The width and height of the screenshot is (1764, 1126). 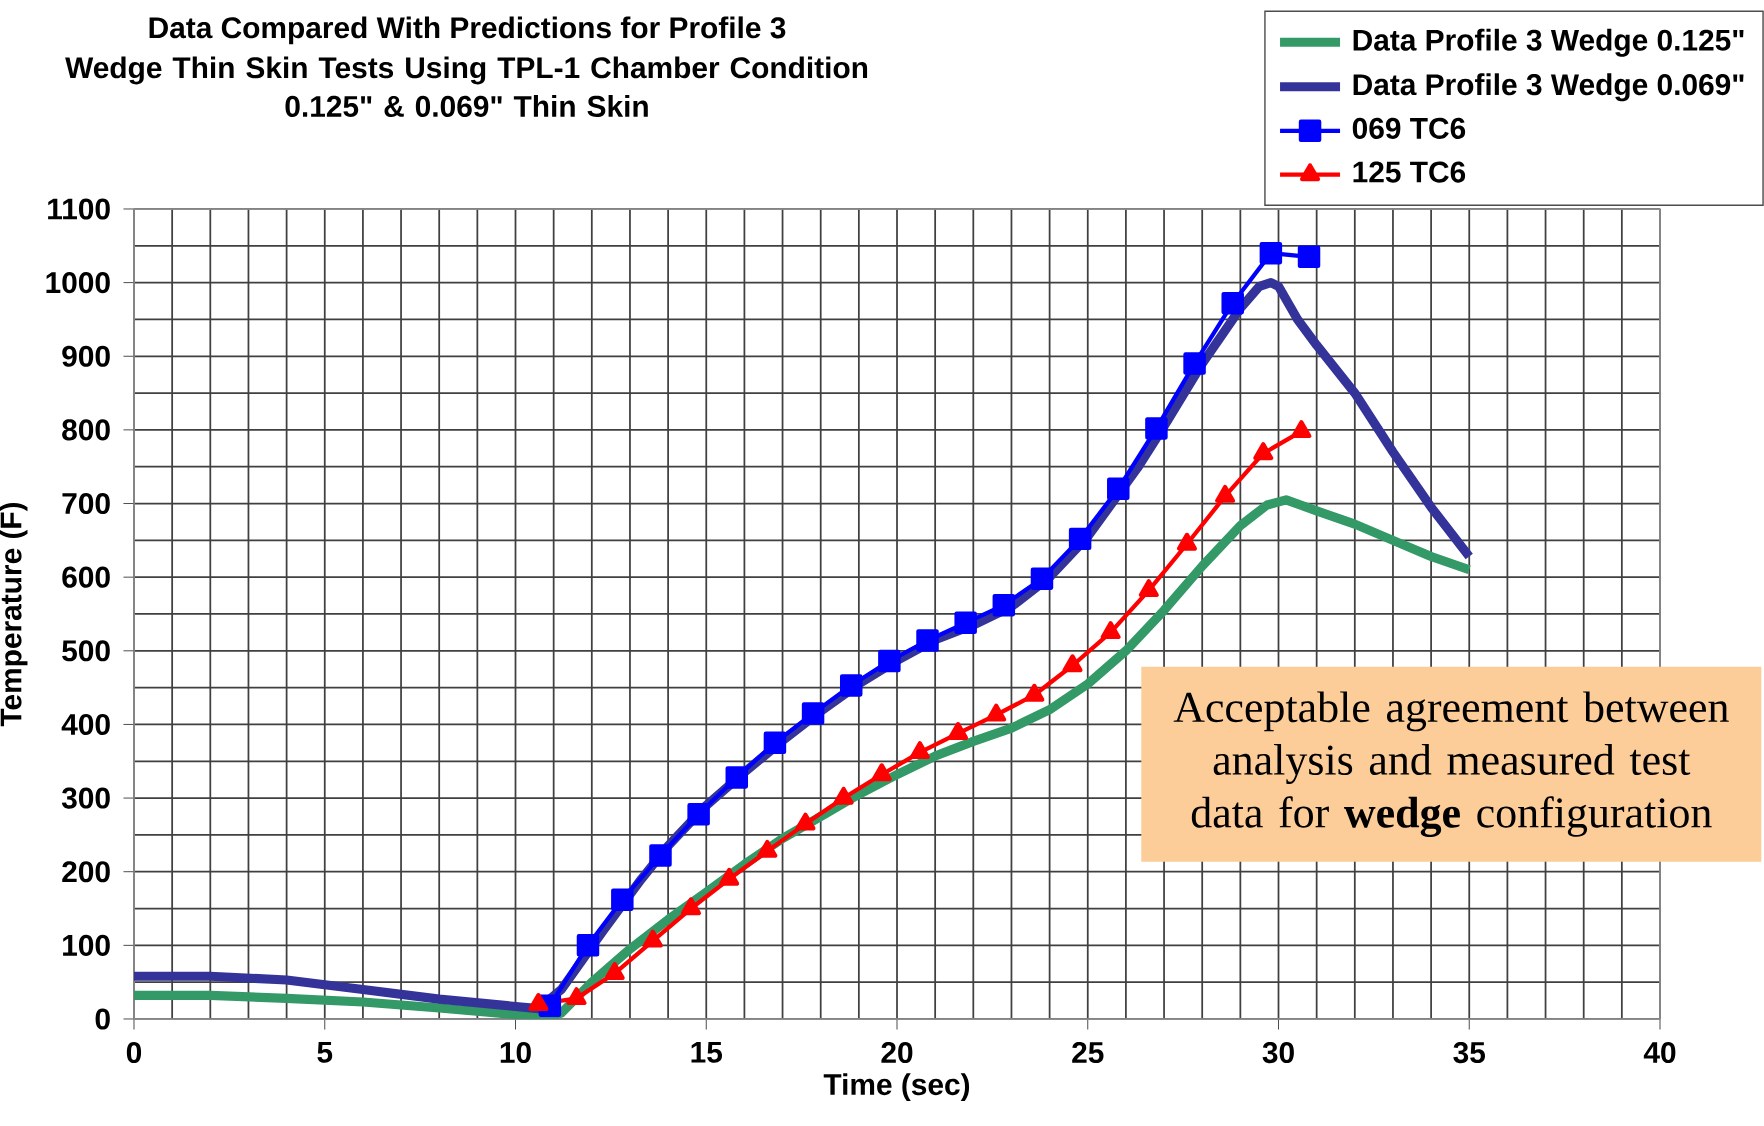 What do you see at coordinates (86, 356) in the screenshot?
I see `y-tick-label: 900` at bounding box center [86, 356].